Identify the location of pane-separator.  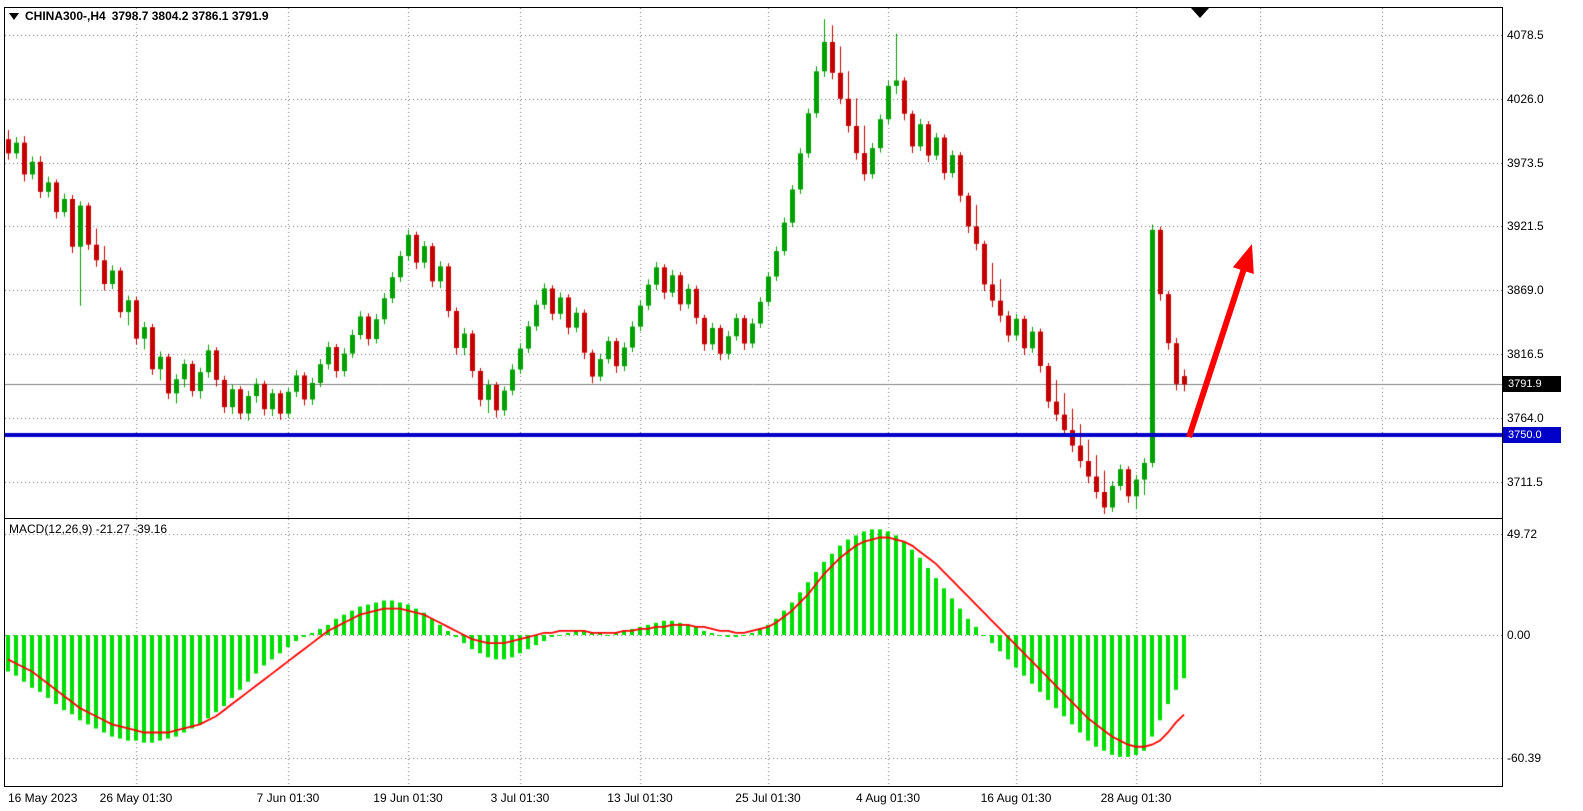
(753, 518).